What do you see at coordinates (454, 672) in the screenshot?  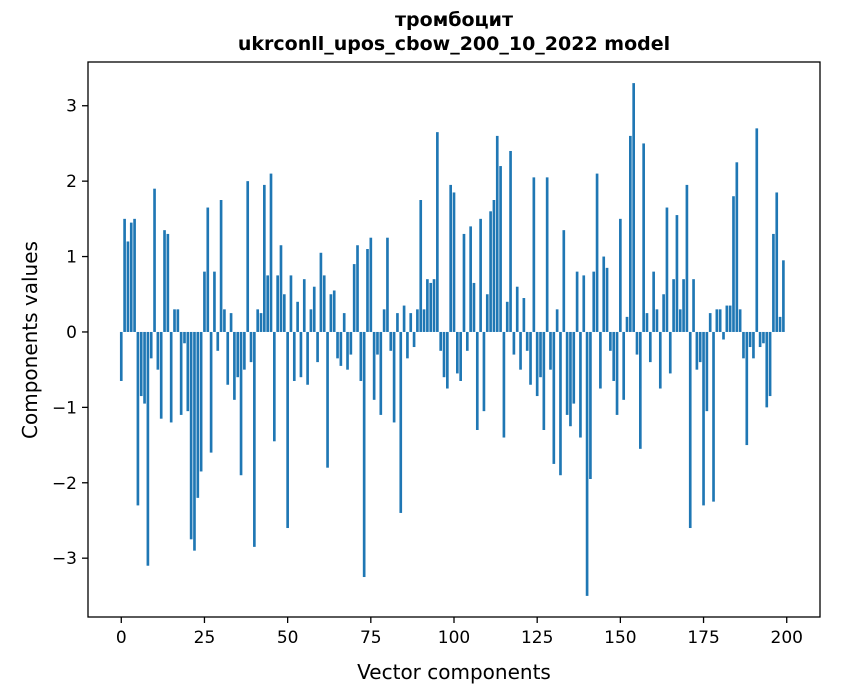 I see `x-axis-label: Vector components` at bounding box center [454, 672].